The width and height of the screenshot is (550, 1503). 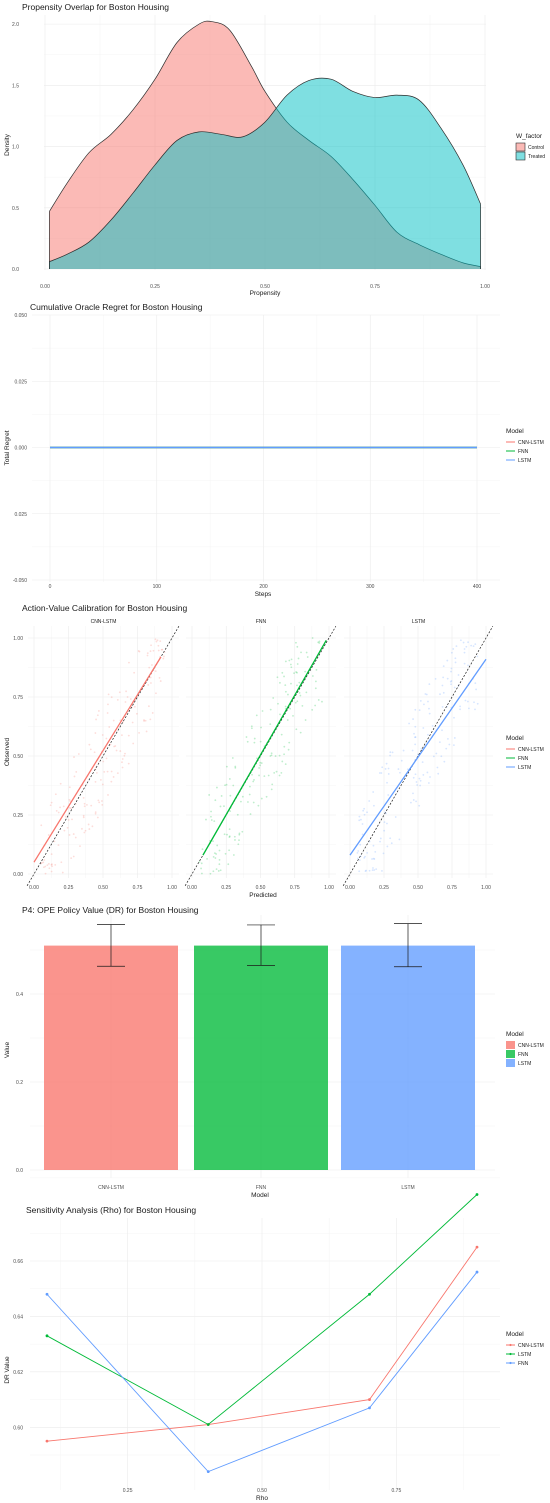 I want to click on chart1-legend-title: W_factor, so click(x=529, y=136).